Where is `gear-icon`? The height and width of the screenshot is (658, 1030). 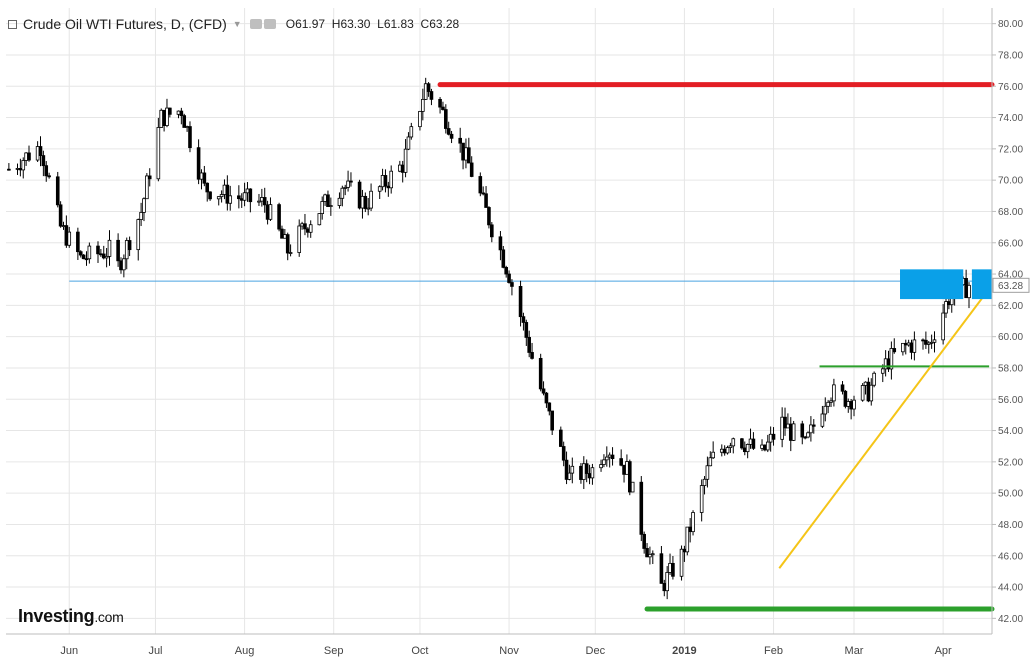
gear-icon is located at coordinates (269, 24).